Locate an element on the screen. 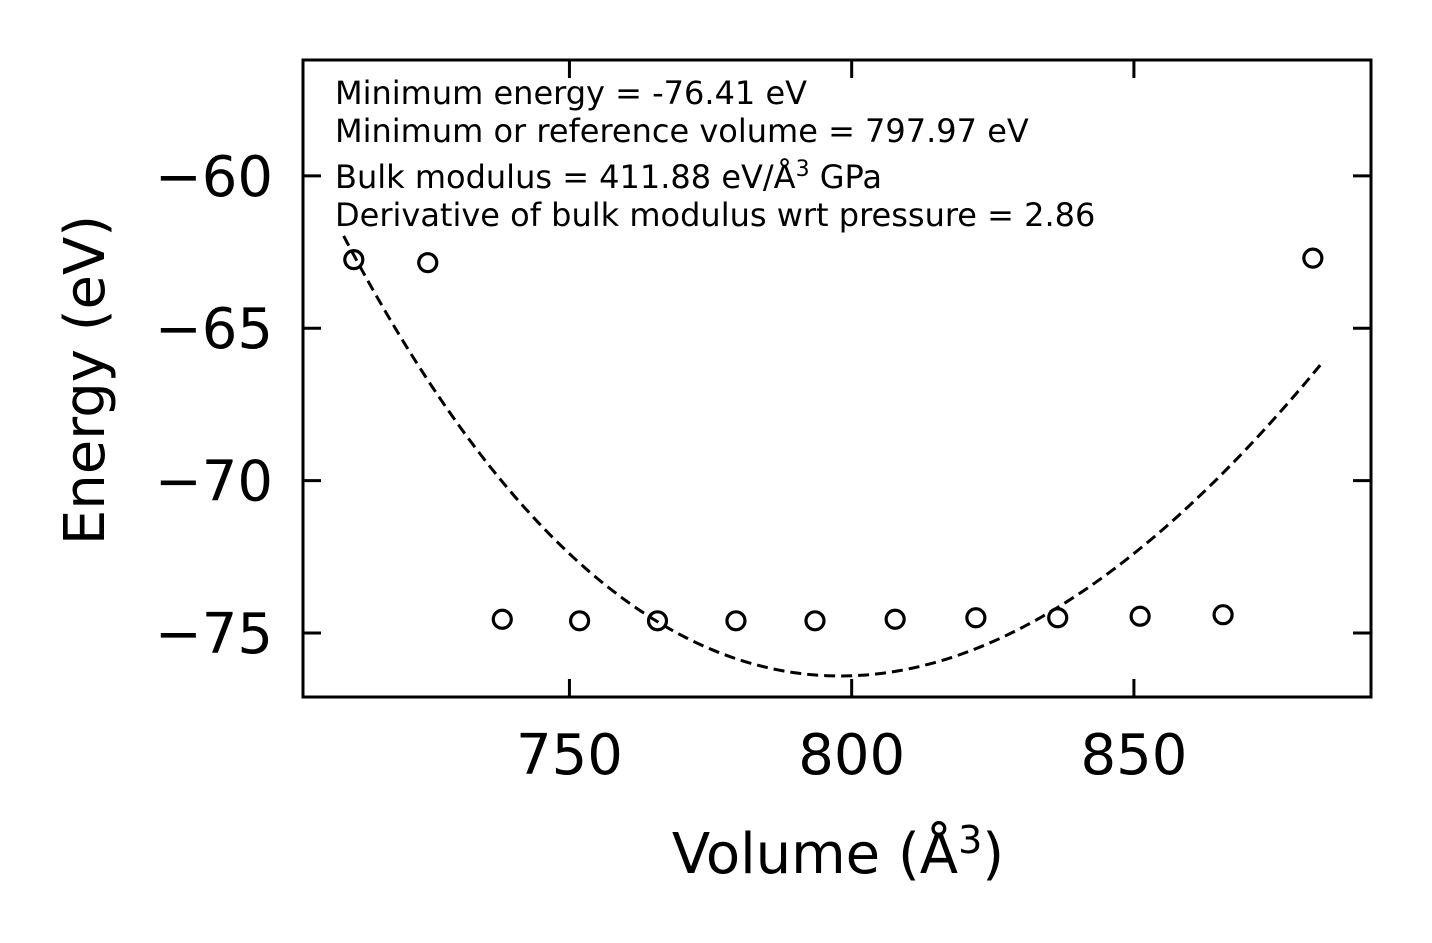  x-tick-label-750: 750 is located at coordinates (569, 755).